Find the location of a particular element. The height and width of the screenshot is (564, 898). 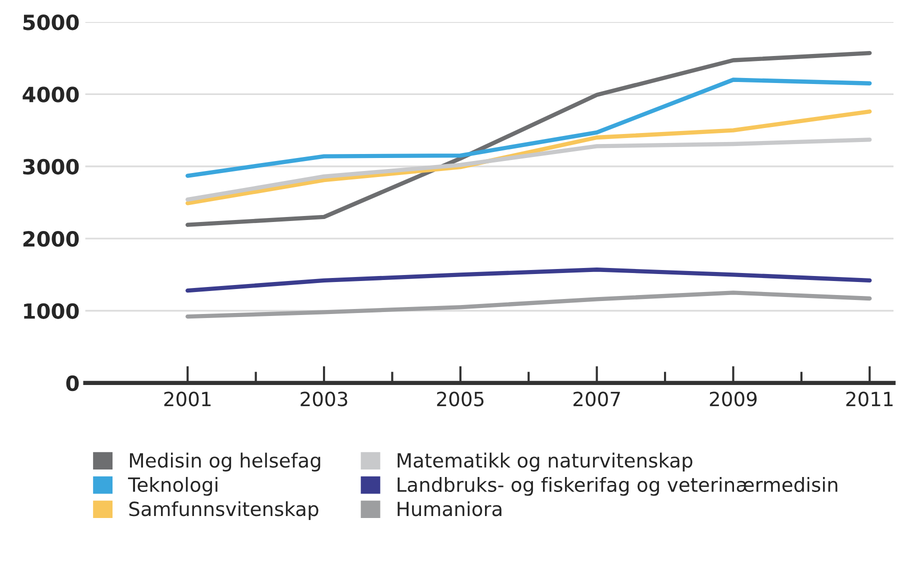

y-tick-label: 3000 is located at coordinates (51, 166).